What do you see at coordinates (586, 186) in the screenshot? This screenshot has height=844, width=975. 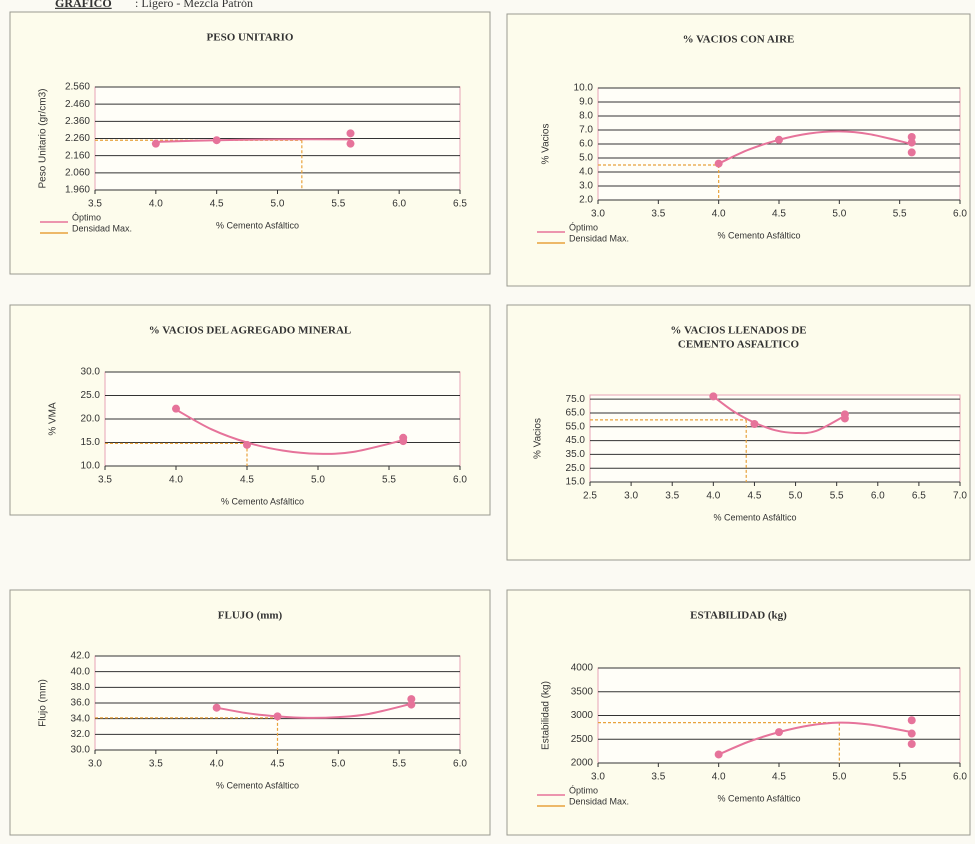 I see `y-tick-label: 3.0` at bounding box center [586, 186].